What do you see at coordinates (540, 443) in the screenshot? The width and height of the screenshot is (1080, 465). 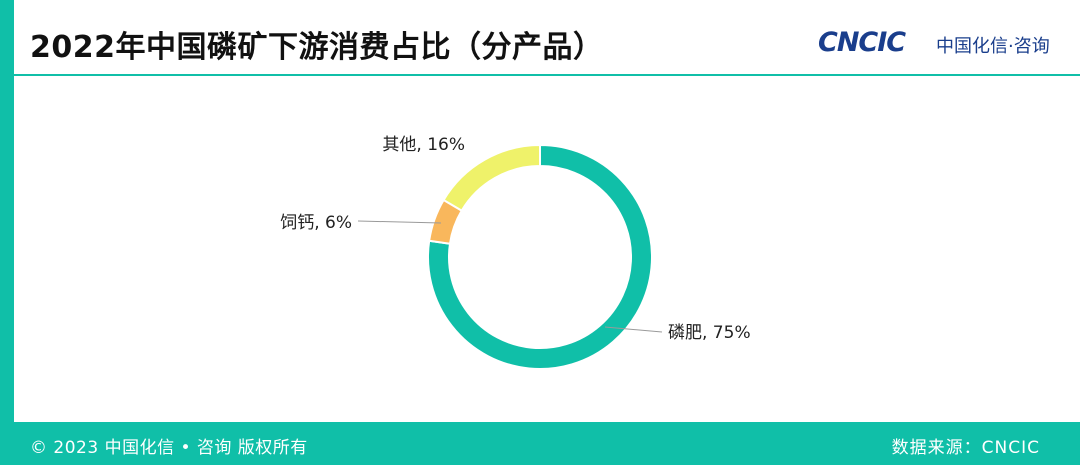 I see `footer-bar: © 2023 中国化信 • 咨询 版权所有 数据来源：CNCIC` at bounding box center [540, 443].